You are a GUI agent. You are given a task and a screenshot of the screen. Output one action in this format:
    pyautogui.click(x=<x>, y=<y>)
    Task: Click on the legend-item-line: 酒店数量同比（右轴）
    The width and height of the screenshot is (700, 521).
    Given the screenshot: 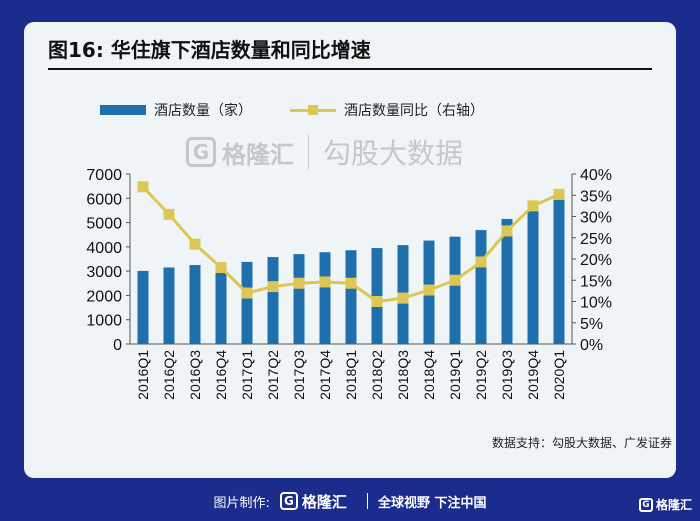 What is the action you would take?
    pyautogui.click(x=387, y=110)
    